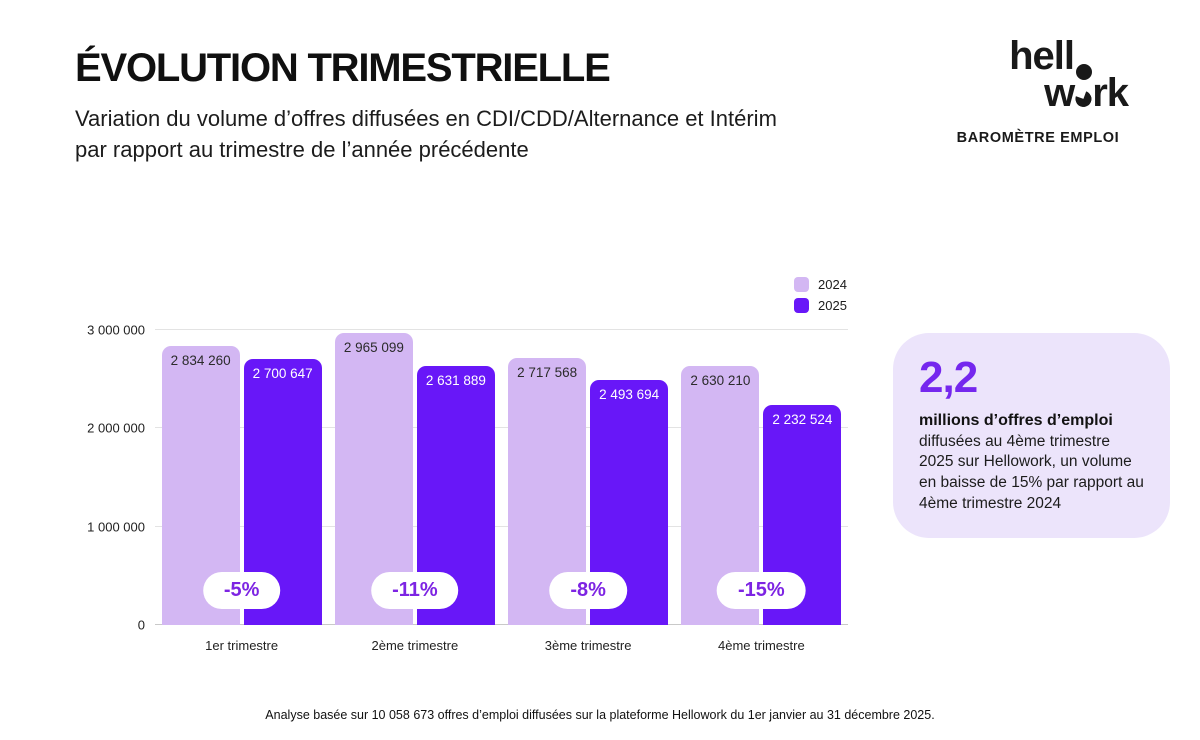 The width and height of the screenshot is (1200, 740). I want to click on delta-badge: -5%, so click(241, 590).